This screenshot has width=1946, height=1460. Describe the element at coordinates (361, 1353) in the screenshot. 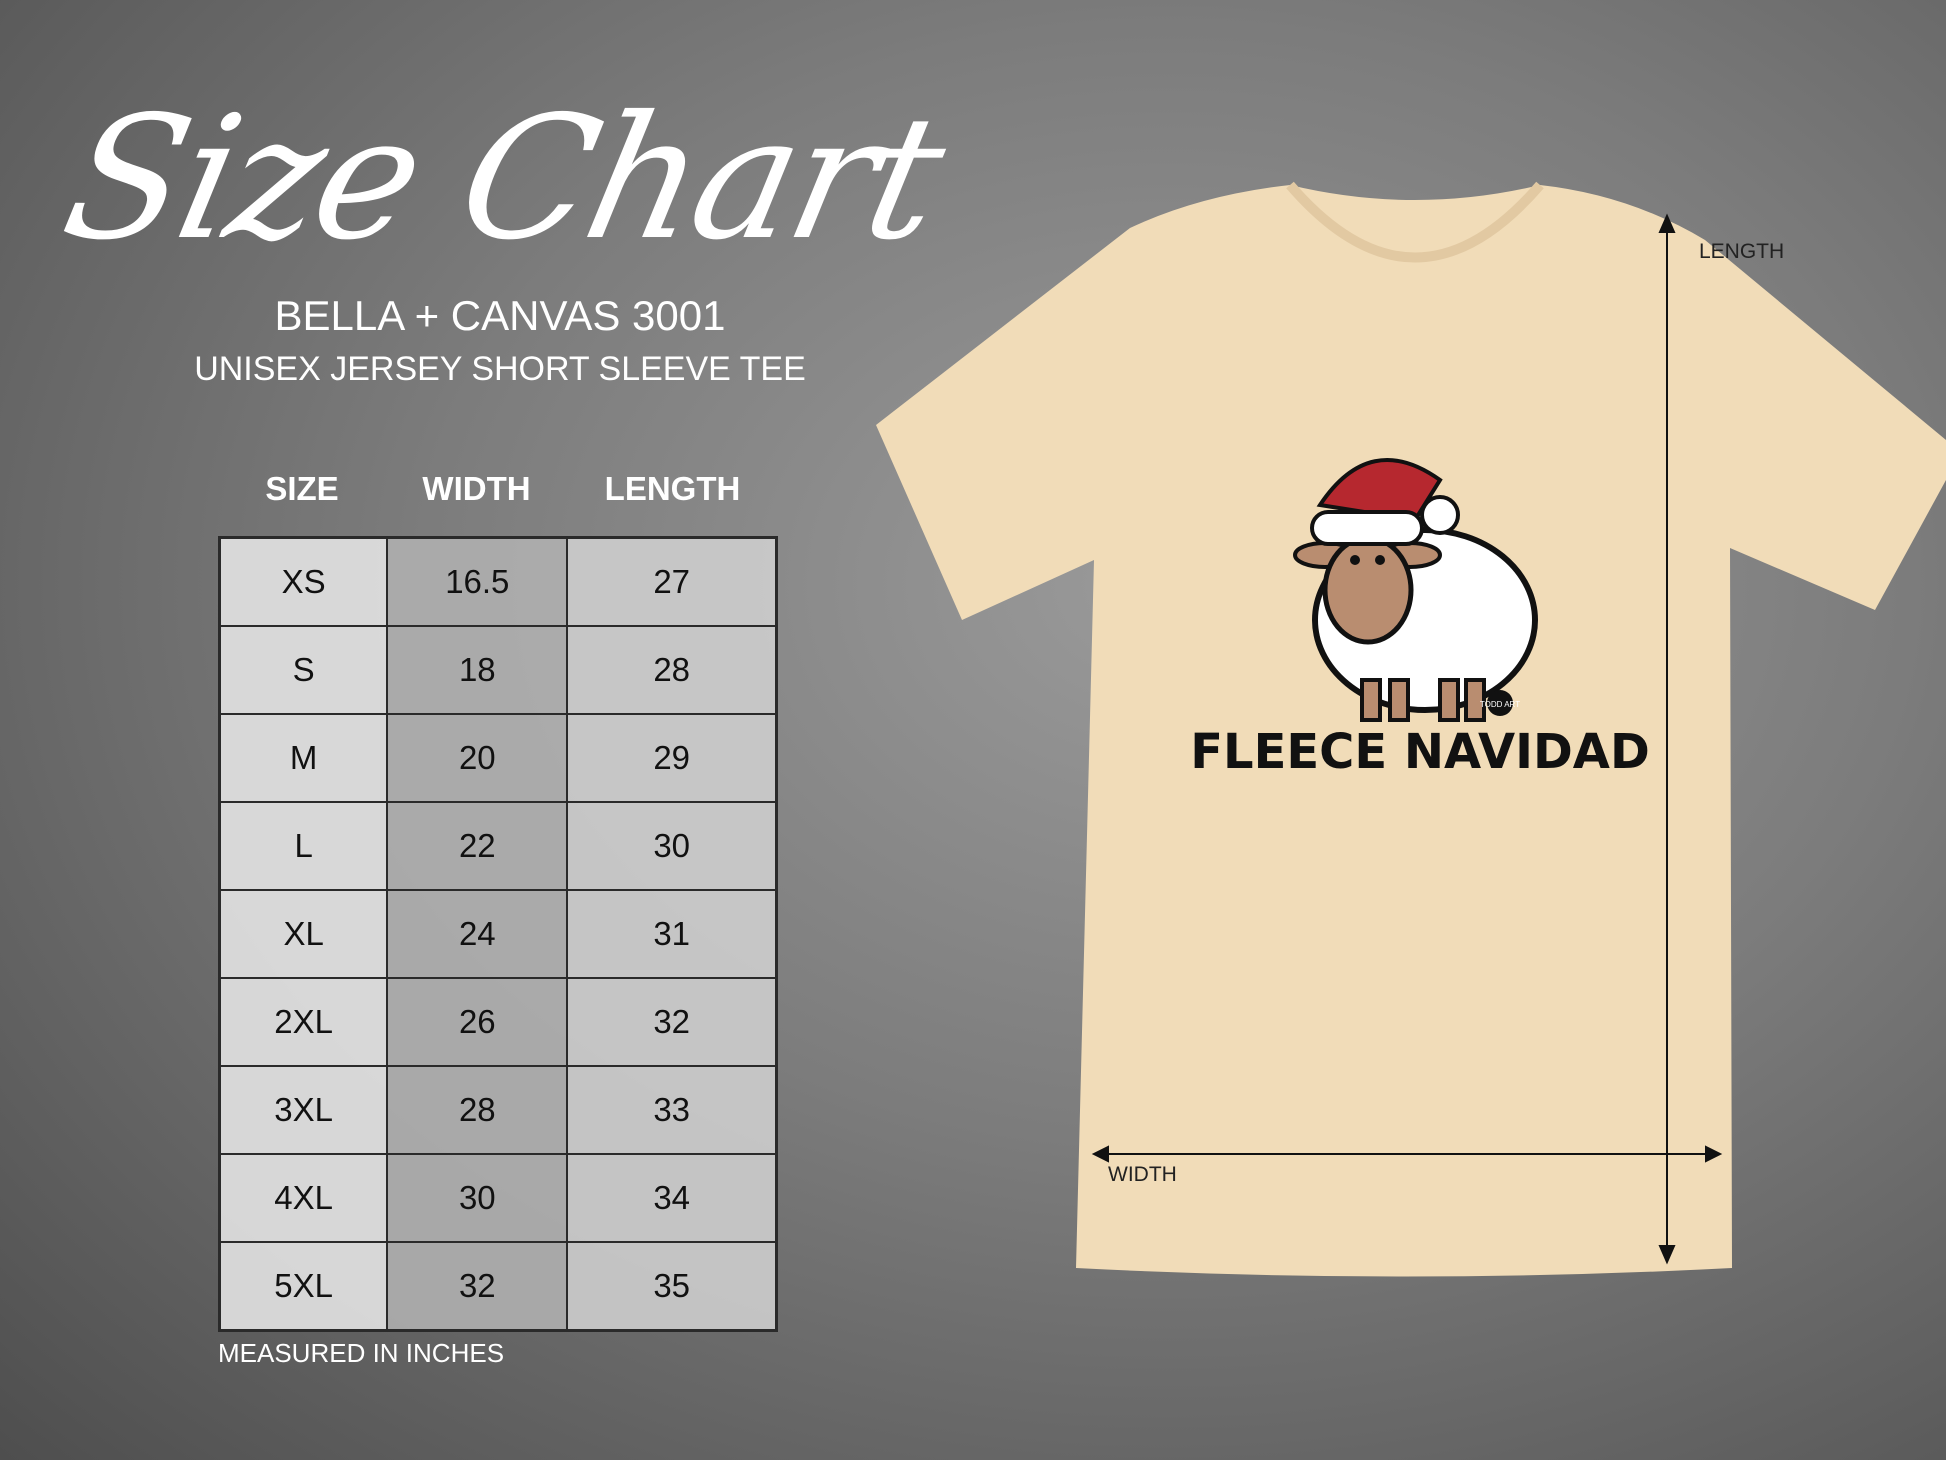

I see `measurement-note: MEASURED IN INCHES` at that location.